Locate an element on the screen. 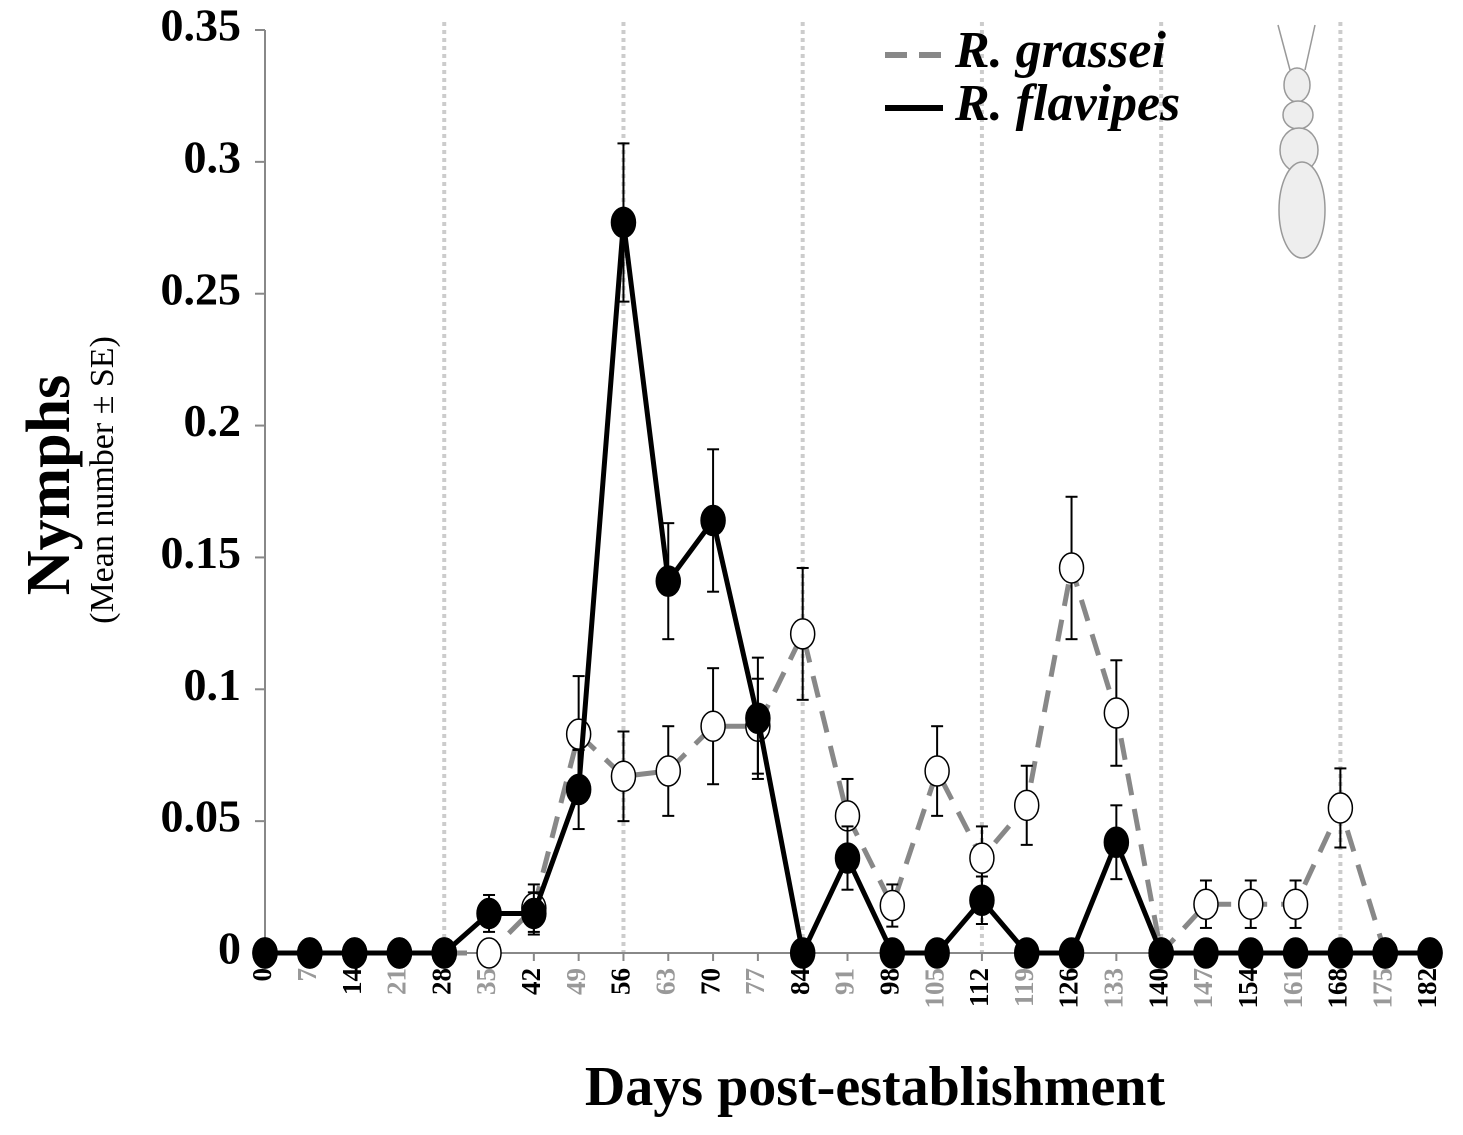 The image size is (1463, 1135). legend-label: R. flavipes is located at coordinates (1067, 103).